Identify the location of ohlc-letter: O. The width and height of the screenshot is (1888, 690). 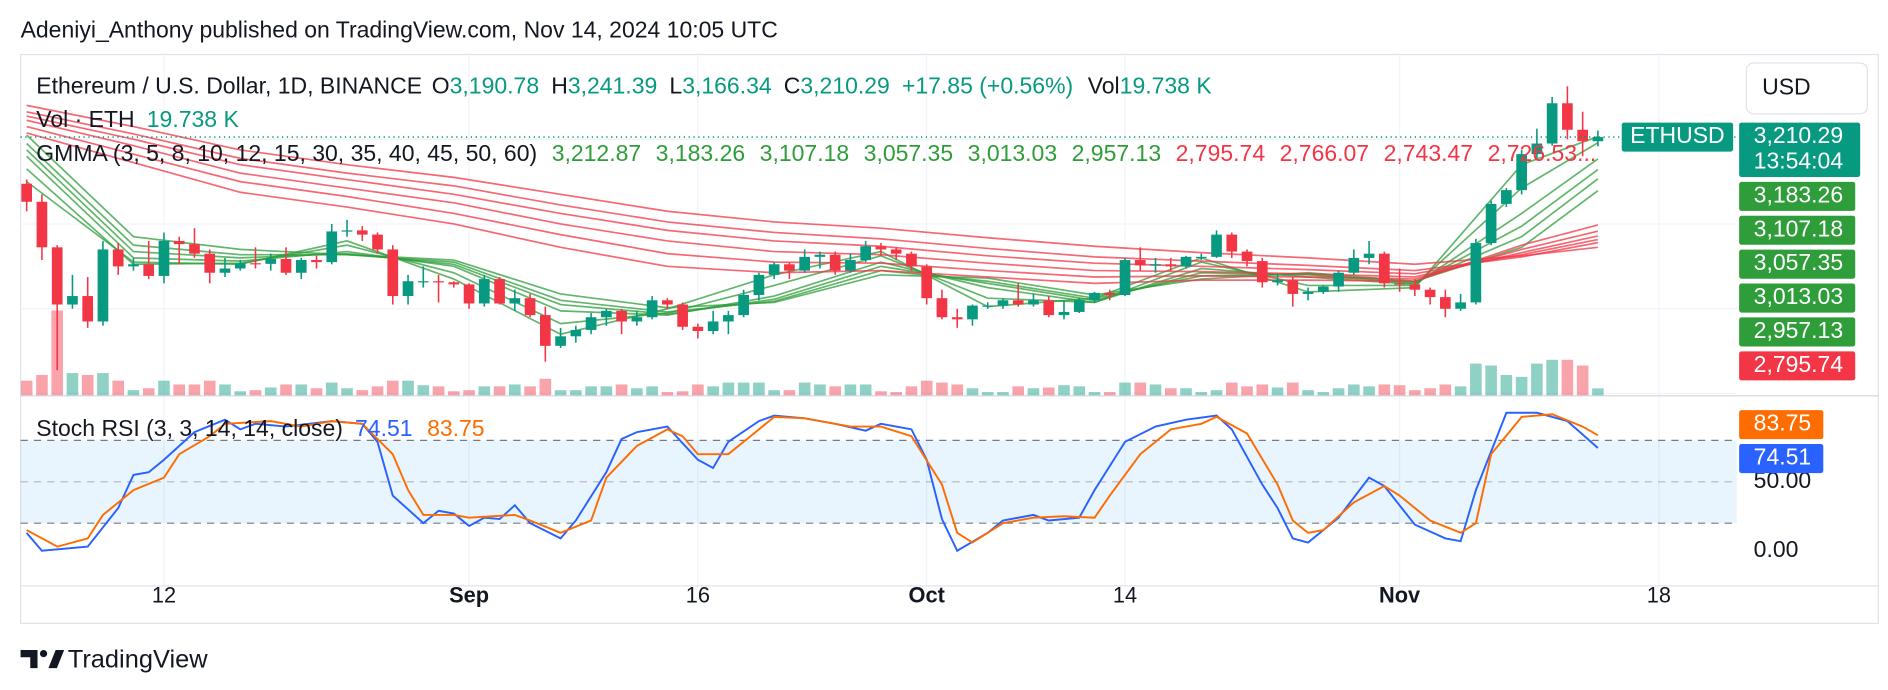
(441, 85).